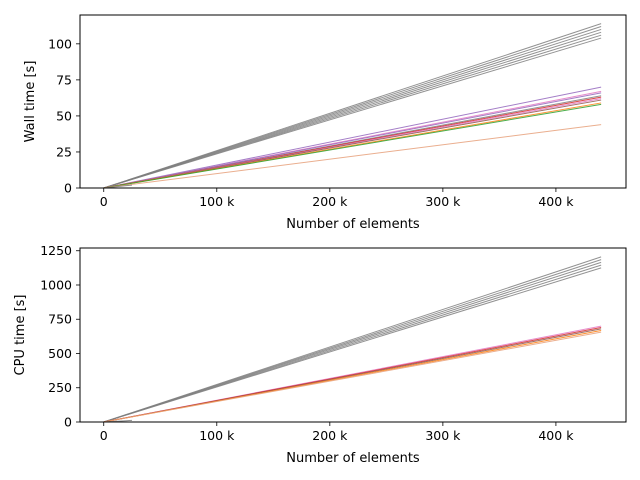 Image resolution: width=640 pixels, height=480 pixels. I want to click on y-tick-label: 500, so click(60, 353).